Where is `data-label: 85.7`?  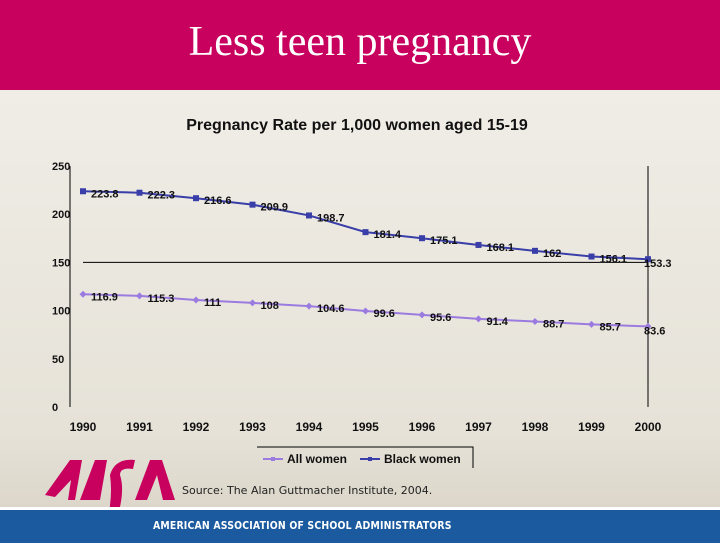
data-label: 85.7 is located at coordinates (610, 327).